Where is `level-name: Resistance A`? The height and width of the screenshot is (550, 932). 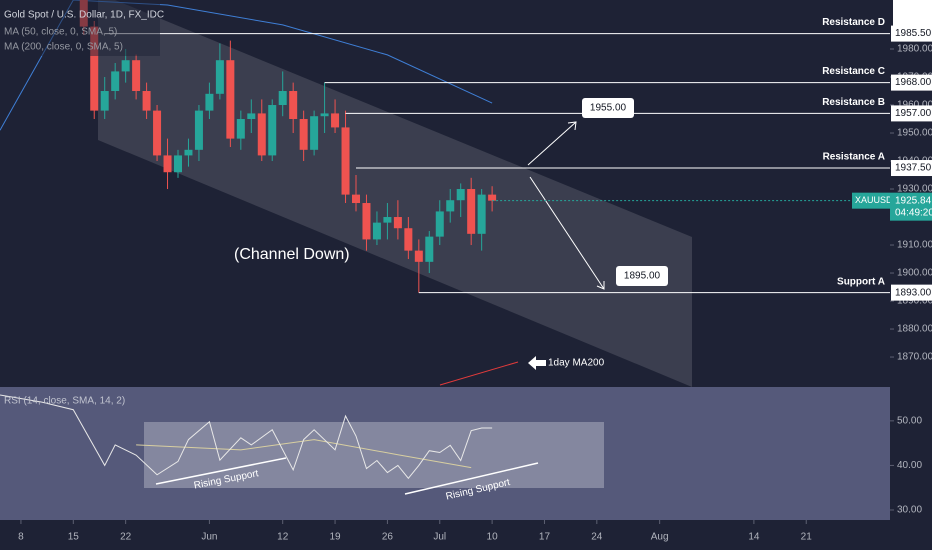
level-name: Resistance A is located at coordinates (854, 157).